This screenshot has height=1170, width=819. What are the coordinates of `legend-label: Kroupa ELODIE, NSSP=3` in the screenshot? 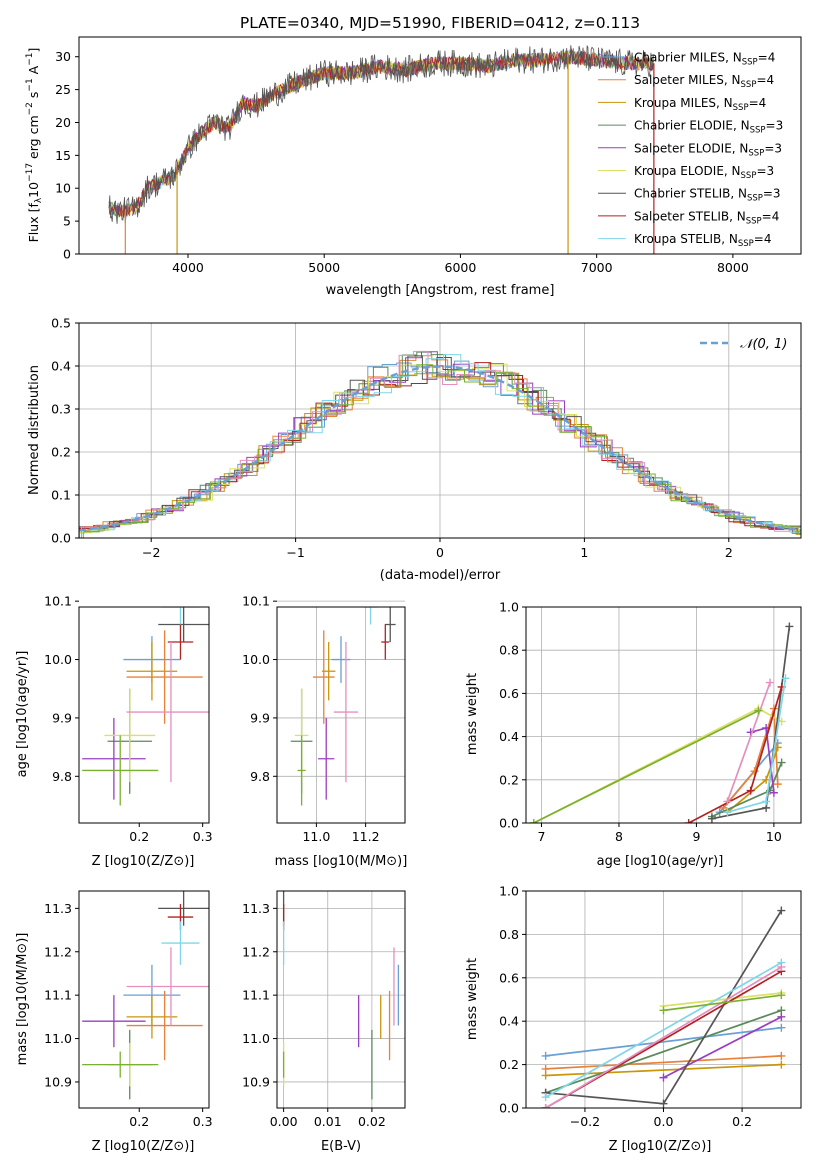 It's located at (704, 172).